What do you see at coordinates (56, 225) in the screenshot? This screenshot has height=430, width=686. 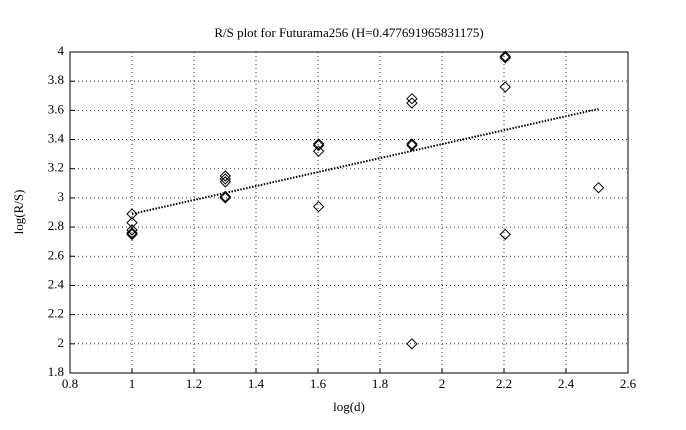 I see `y-tick-label: 2.8` at bounding box center [56, 225].